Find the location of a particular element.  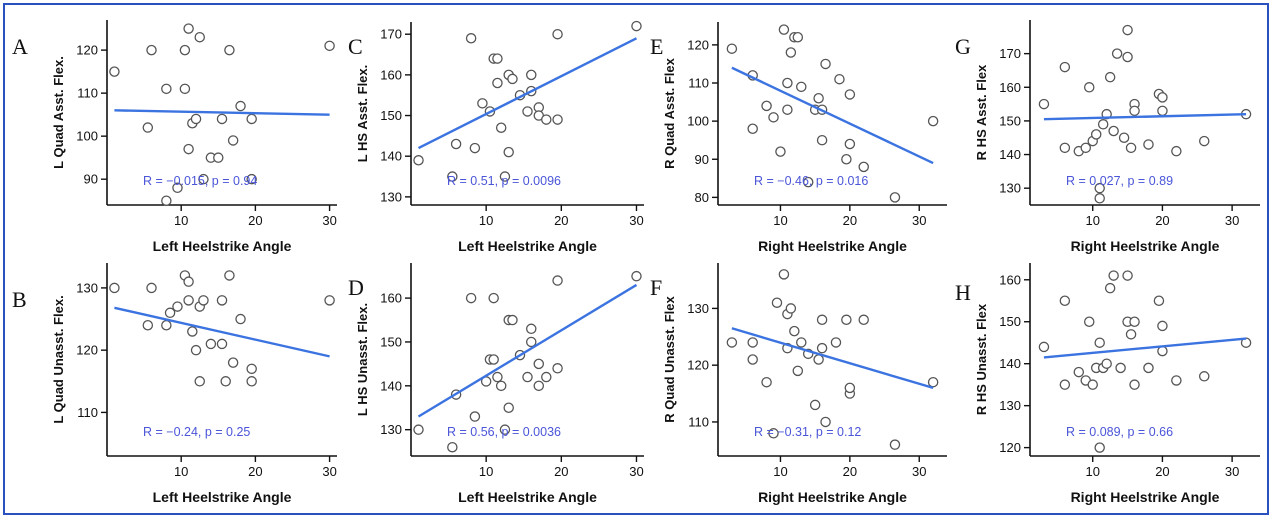

y-tick-label: 100 is located at coordinates (87, 136).